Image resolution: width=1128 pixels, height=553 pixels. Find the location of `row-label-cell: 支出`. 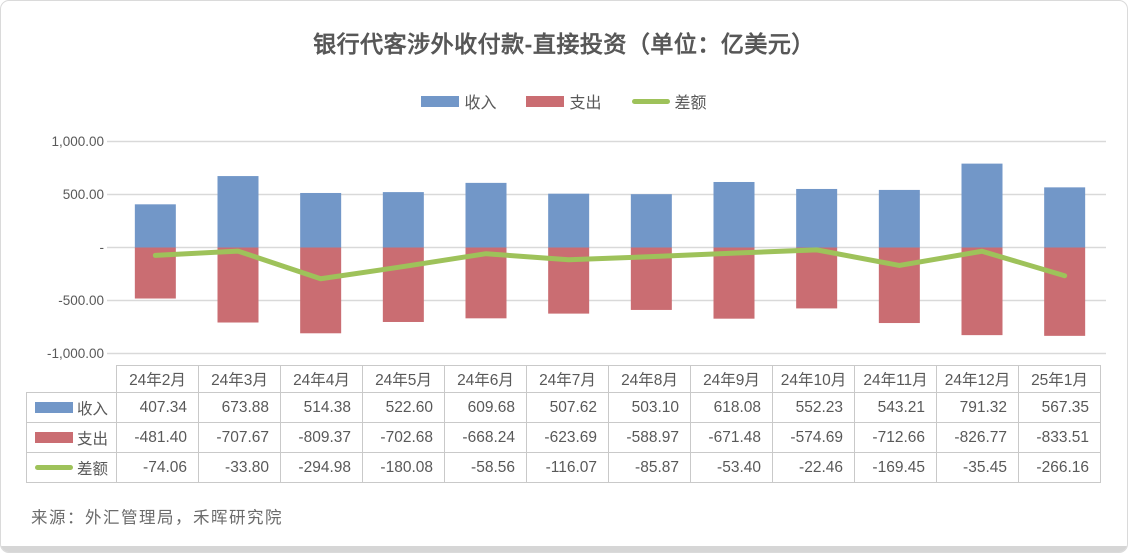

row-label-cell: 支出 is located at coordinates (71, 437).